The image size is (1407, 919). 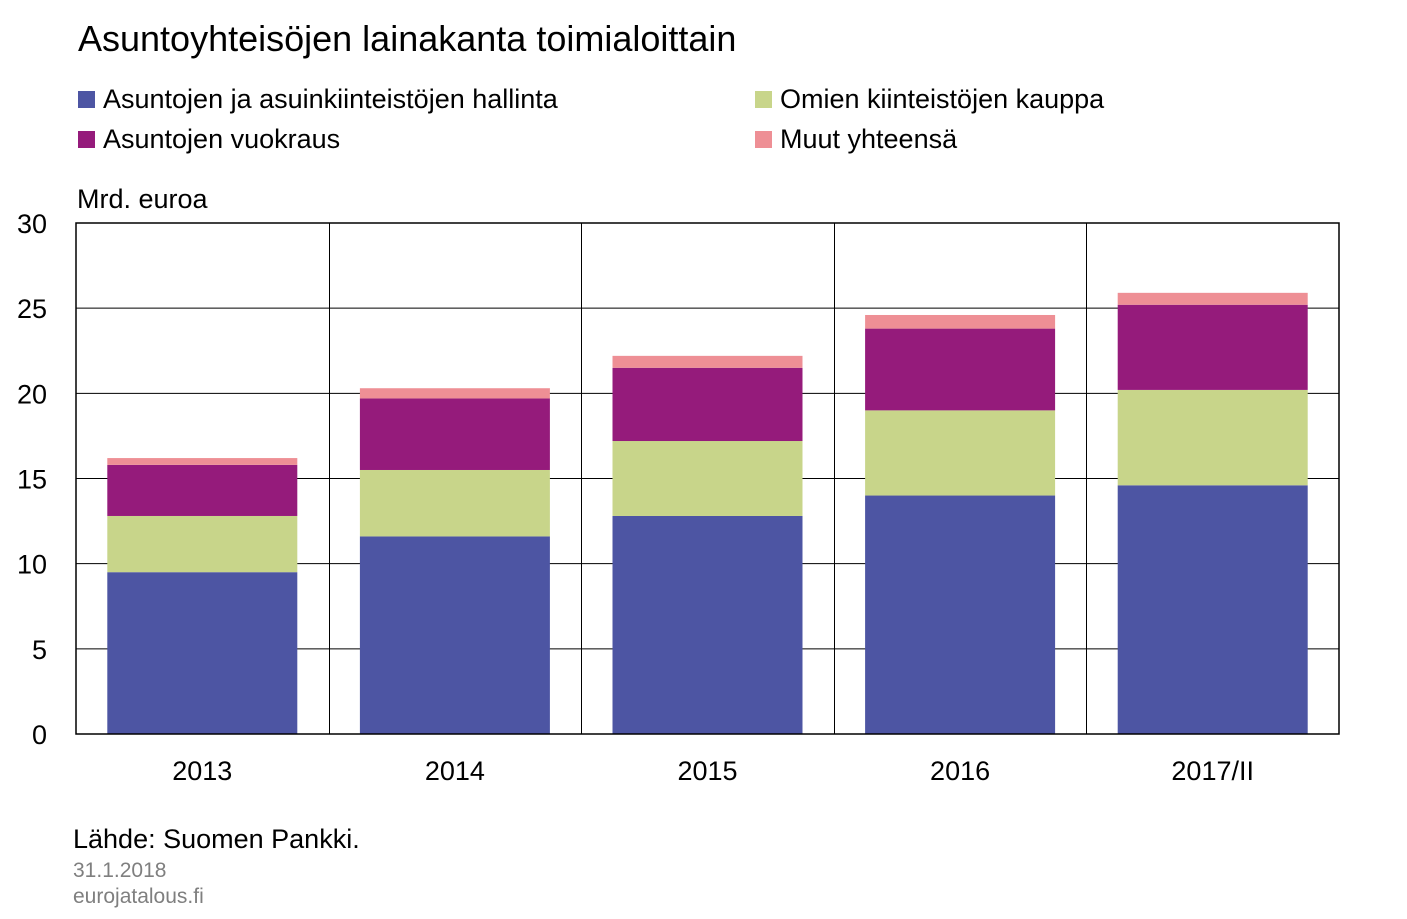 What do you see at coordinates (32, 480) in the screenshot?
I see `y-tick-label: 15` at bounding box center [32, 480].